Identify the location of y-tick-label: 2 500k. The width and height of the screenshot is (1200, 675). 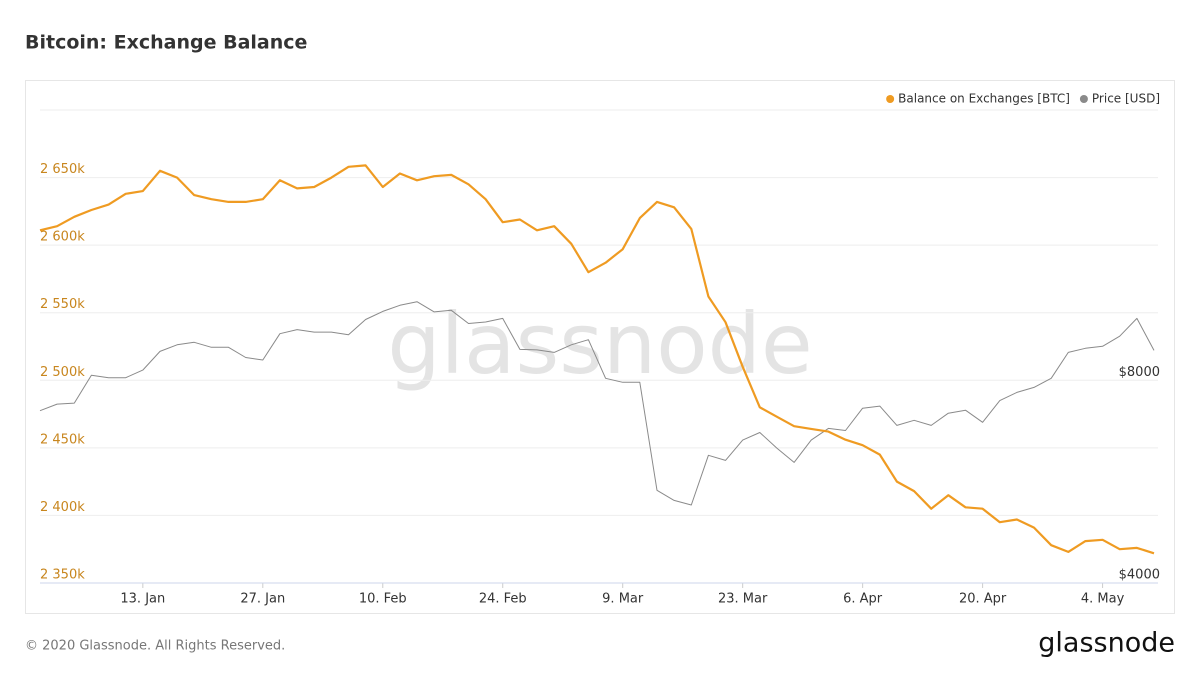
(62, 372).